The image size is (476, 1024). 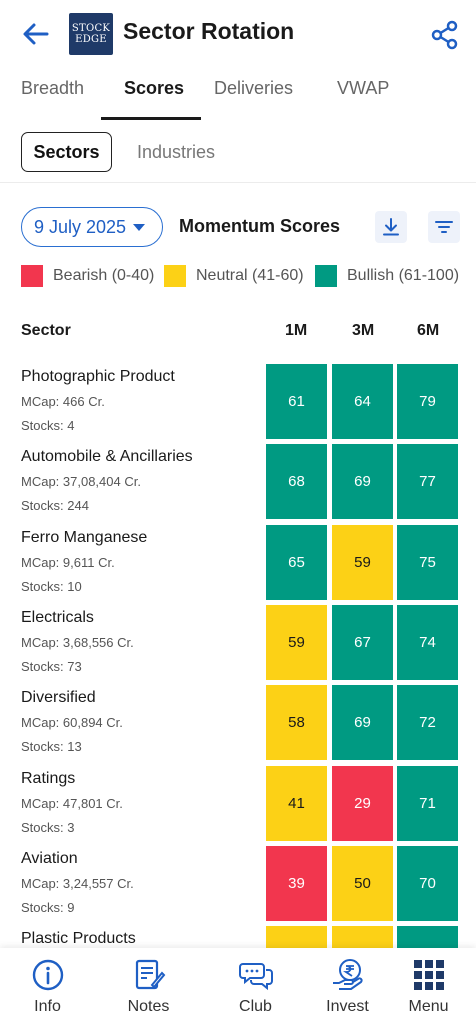 I want to click on logo-line-2: EDGE, so click(x=91, y=39).